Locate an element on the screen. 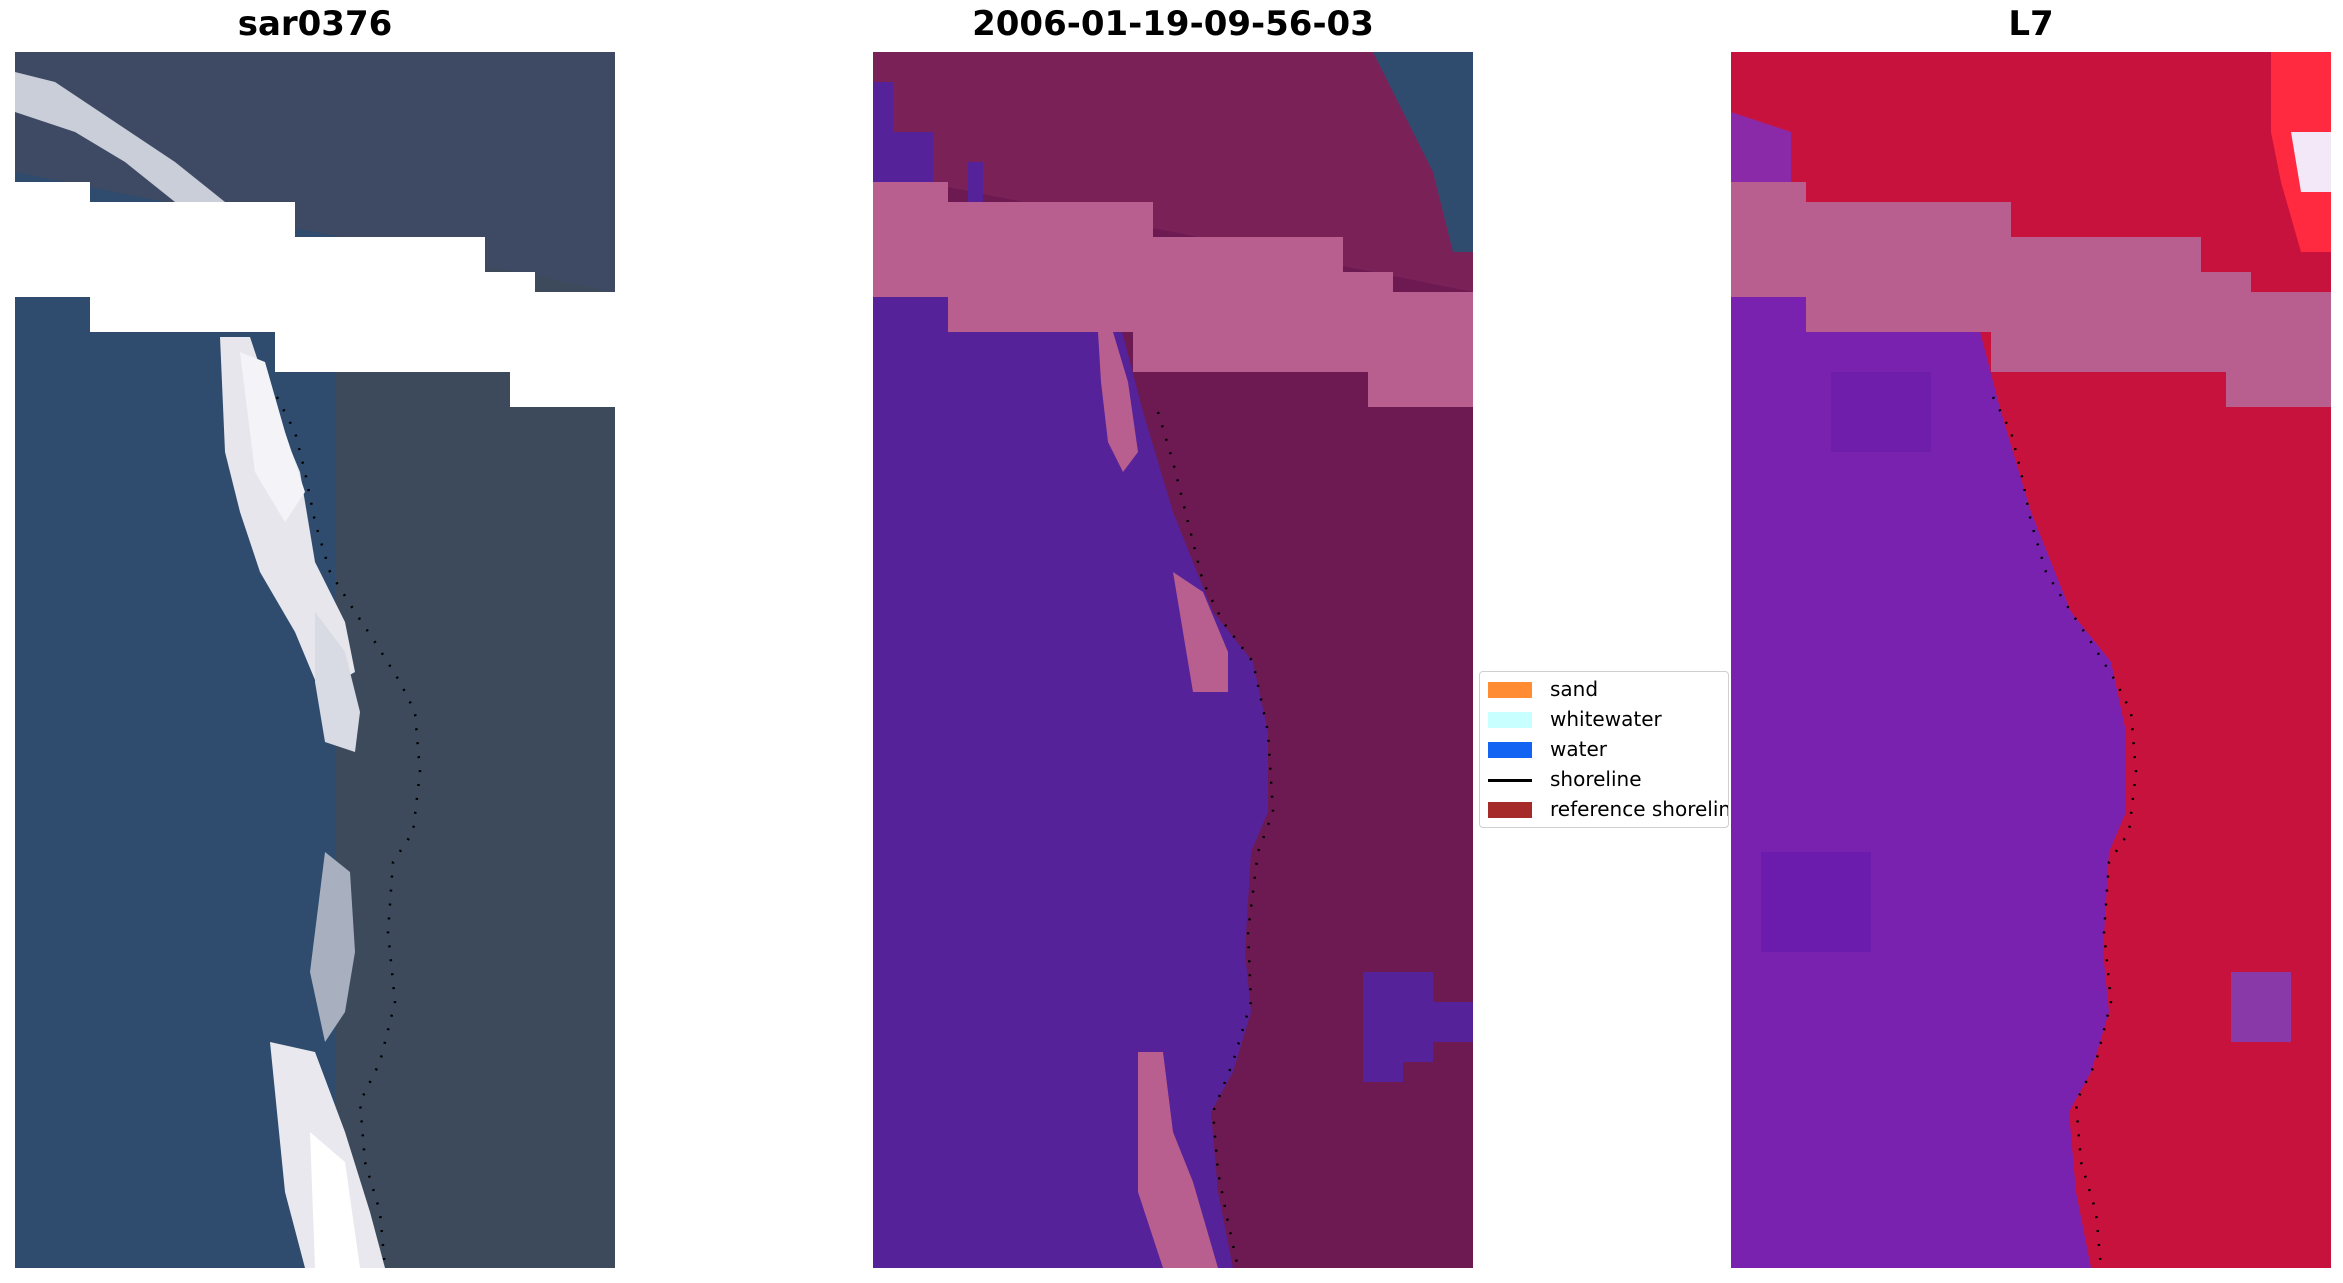 This screenshot has width=2343, height=1283. legend-item-whitewater: whitewater is located at coordinates (1604, 720).